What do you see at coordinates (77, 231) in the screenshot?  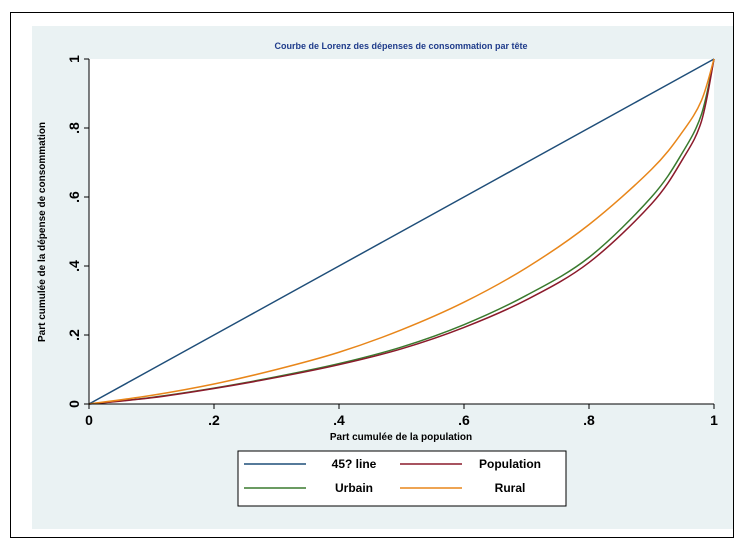 I see `y-axis-ticks: 0 .2 .4 .6 .8 1` at bounding box center [77, 231].